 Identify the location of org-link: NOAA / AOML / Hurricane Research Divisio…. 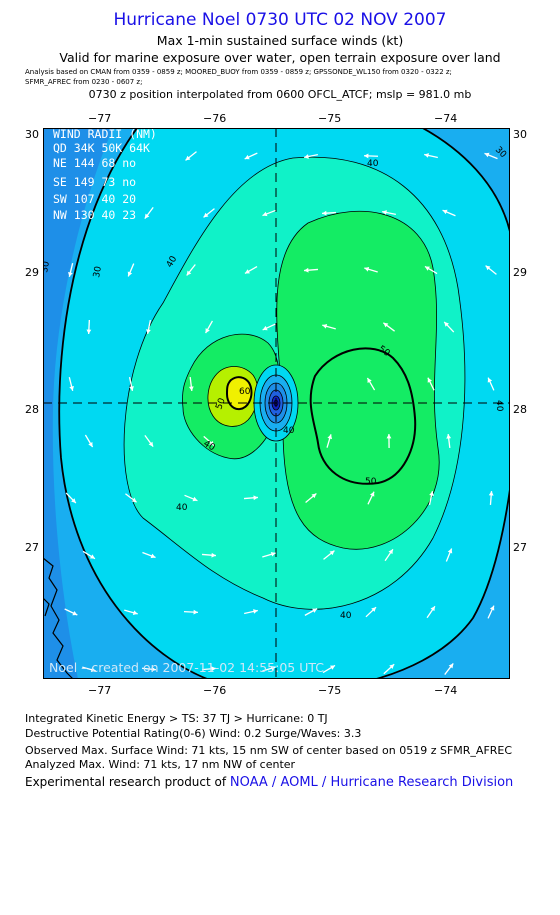
(371, 782).